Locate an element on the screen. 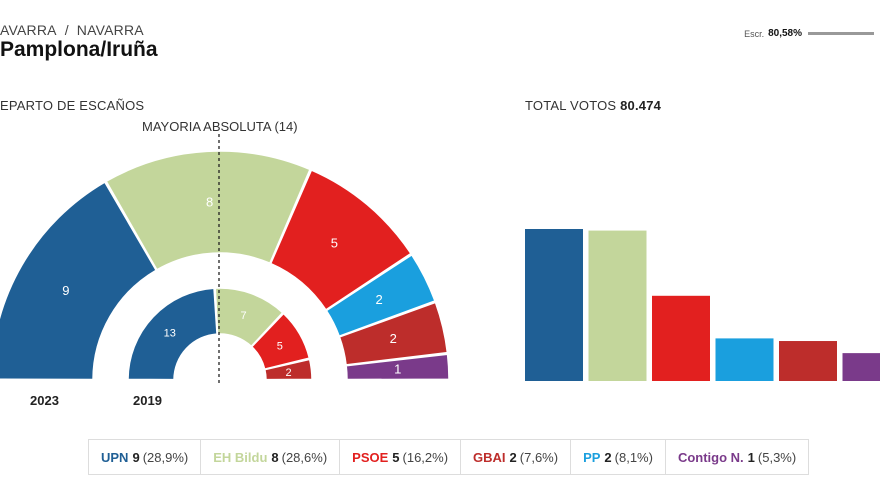  vote-bar-upn is located at coordinates (554, 305).